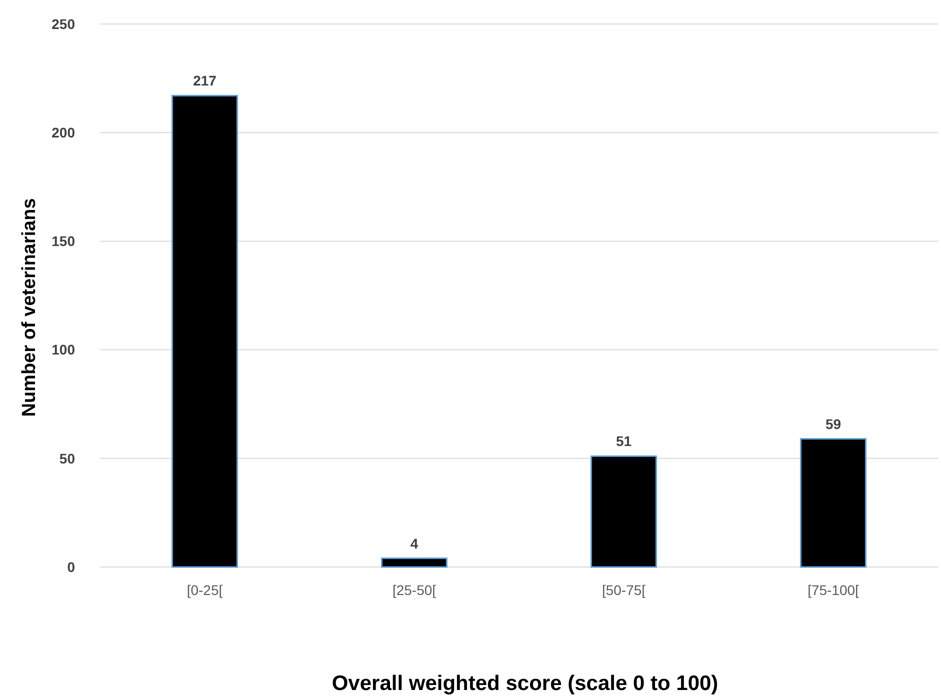 This screenshot has width=941, height=698. I want to click on y-tick-label: 200, so click(64, 132).